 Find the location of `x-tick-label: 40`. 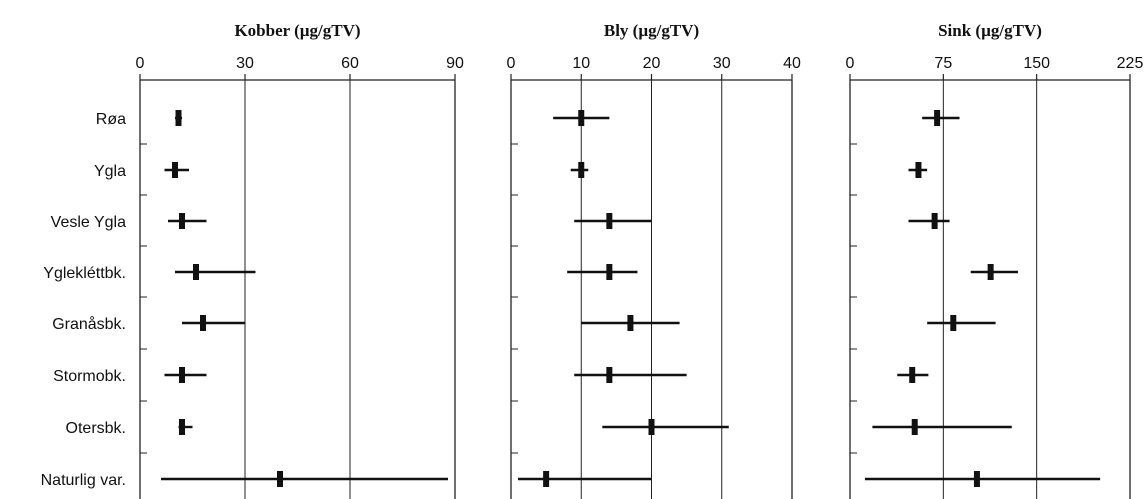

x-tick-label: 40 is located at coordinates (792, 63).